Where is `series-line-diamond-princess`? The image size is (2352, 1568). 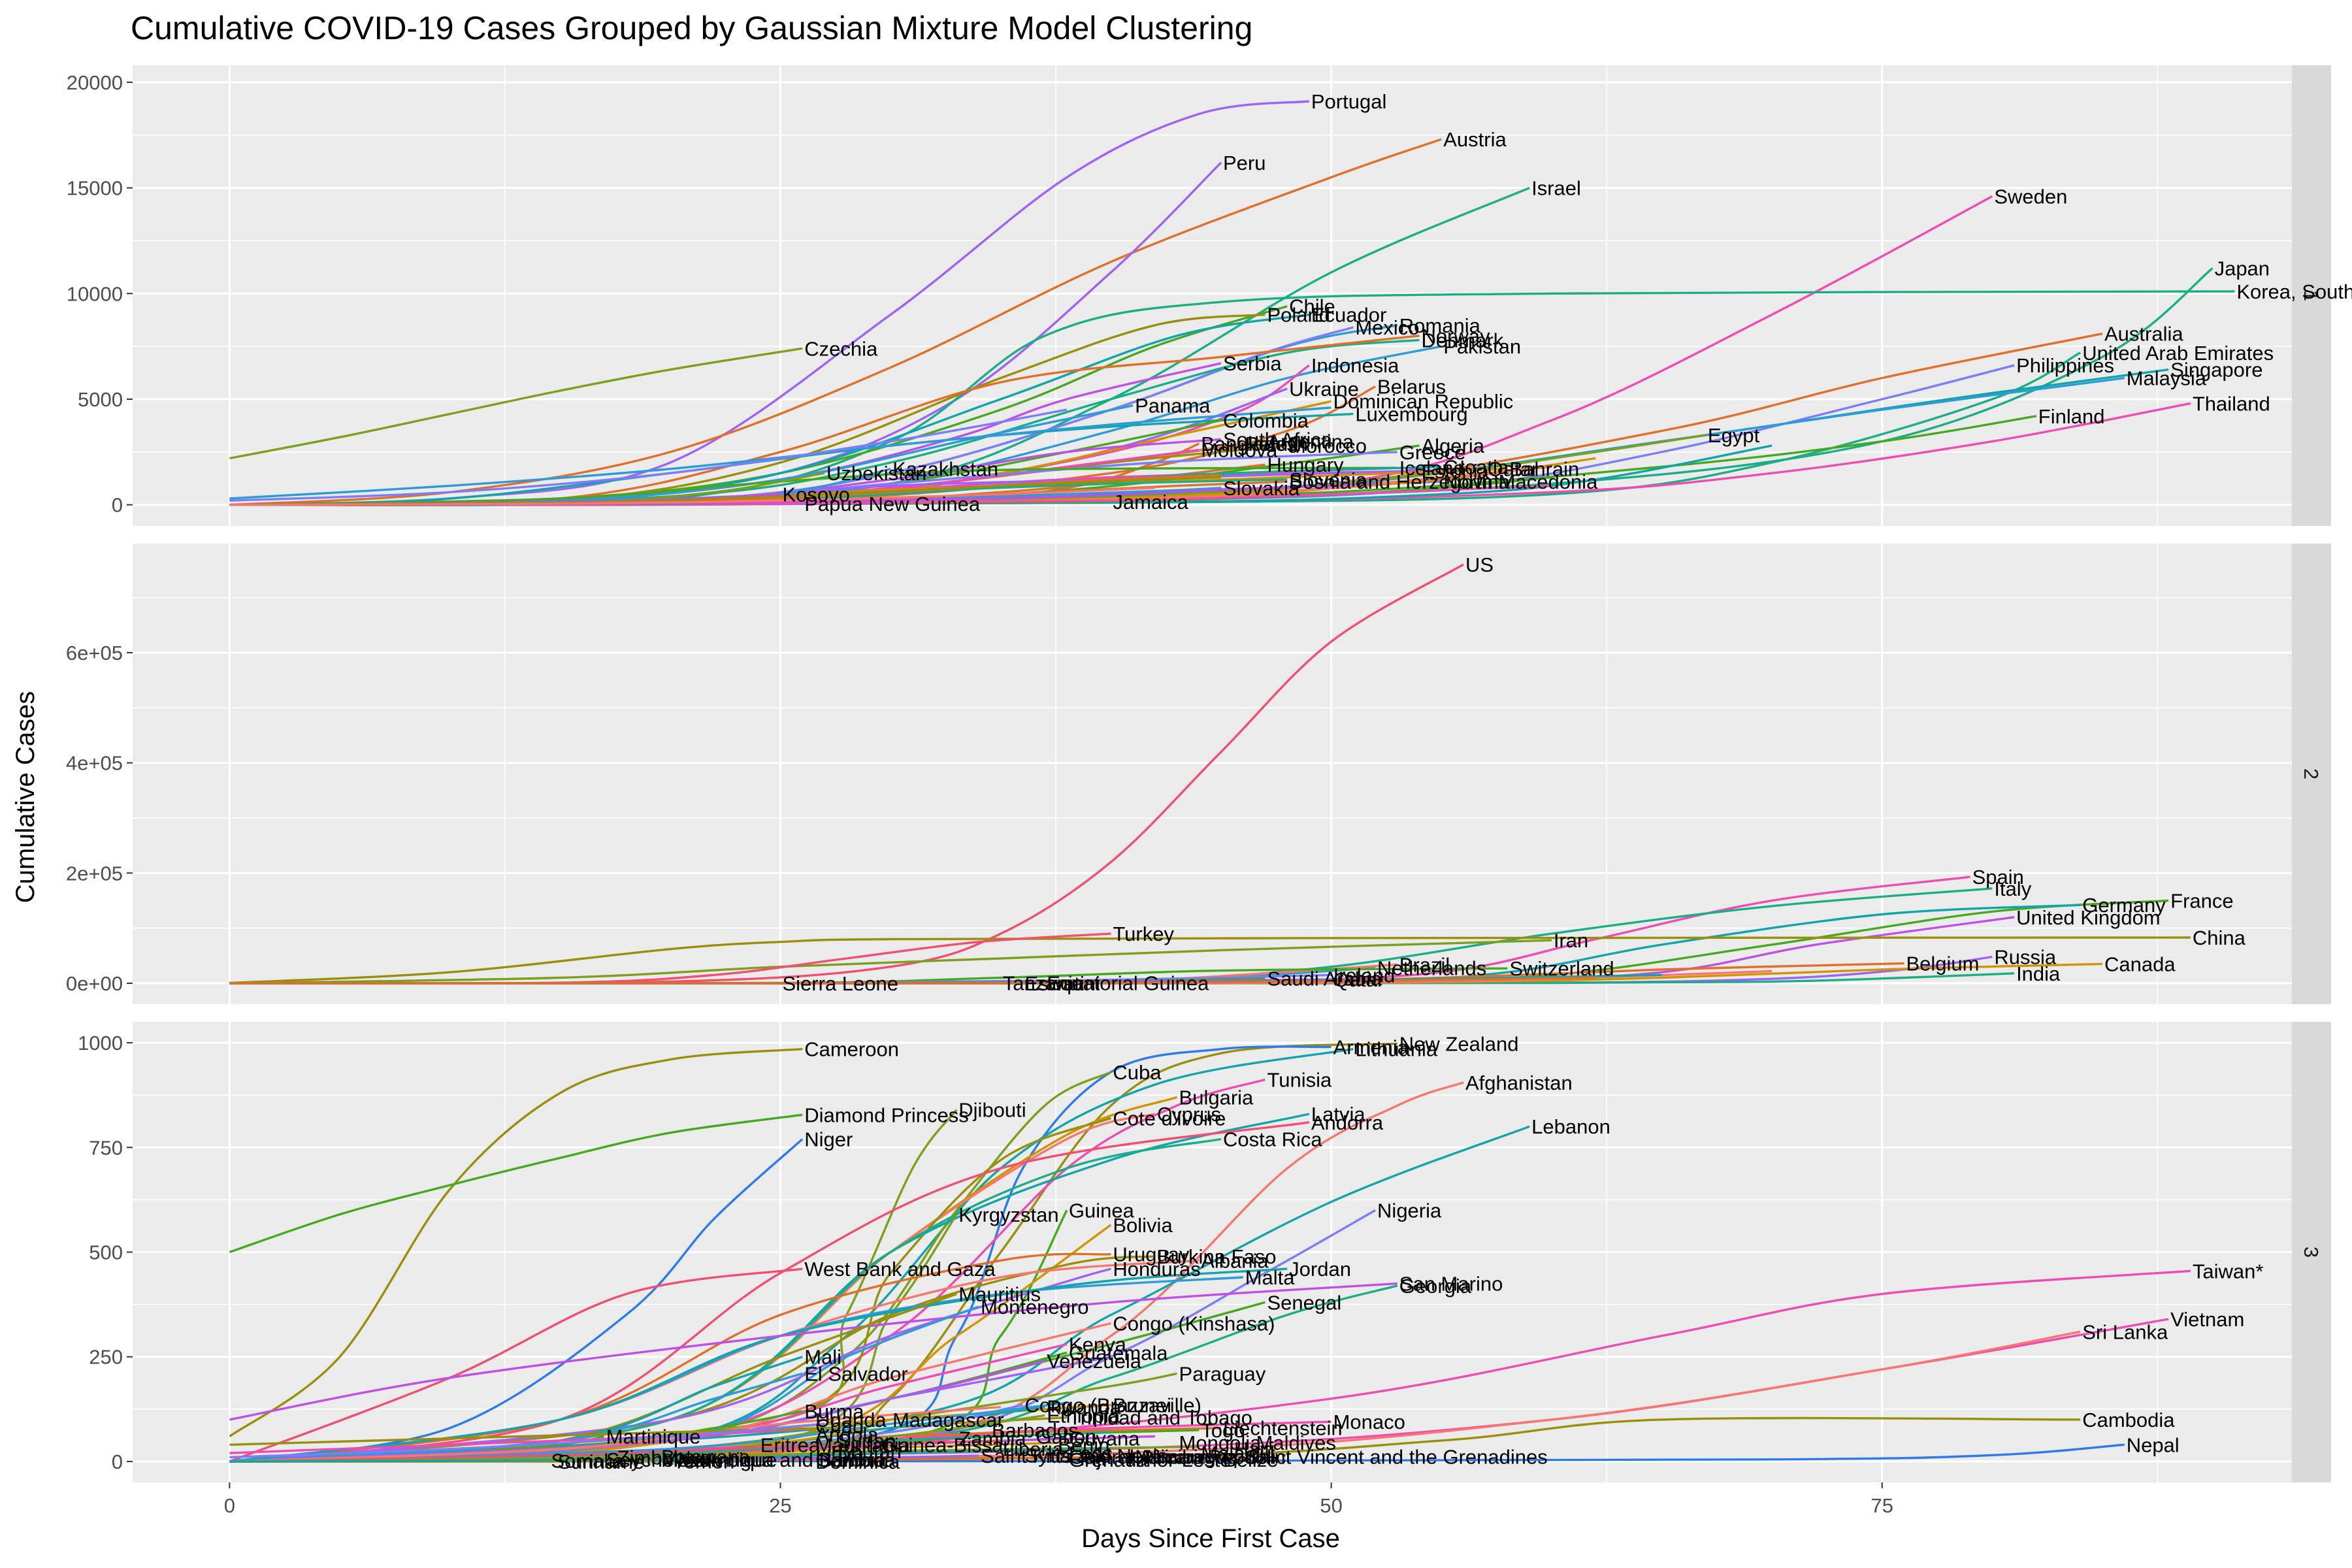
series-line-diamond-princess is located at coordinates (516, 1183).